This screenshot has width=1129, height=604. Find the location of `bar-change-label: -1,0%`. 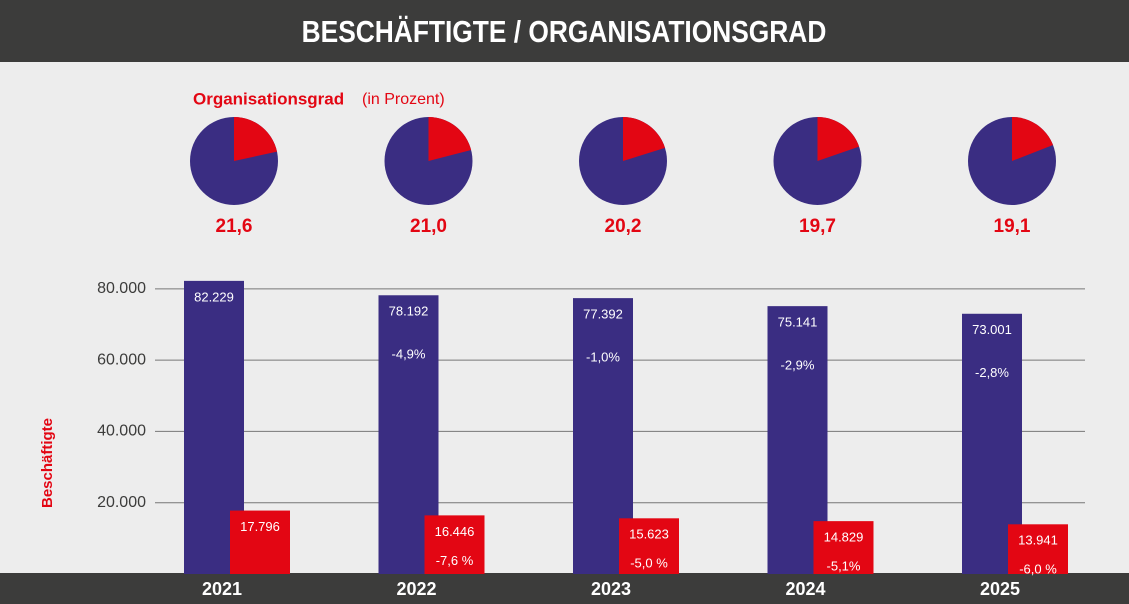

bar-change-label: -1,0% is located at coordinates (603, 357).